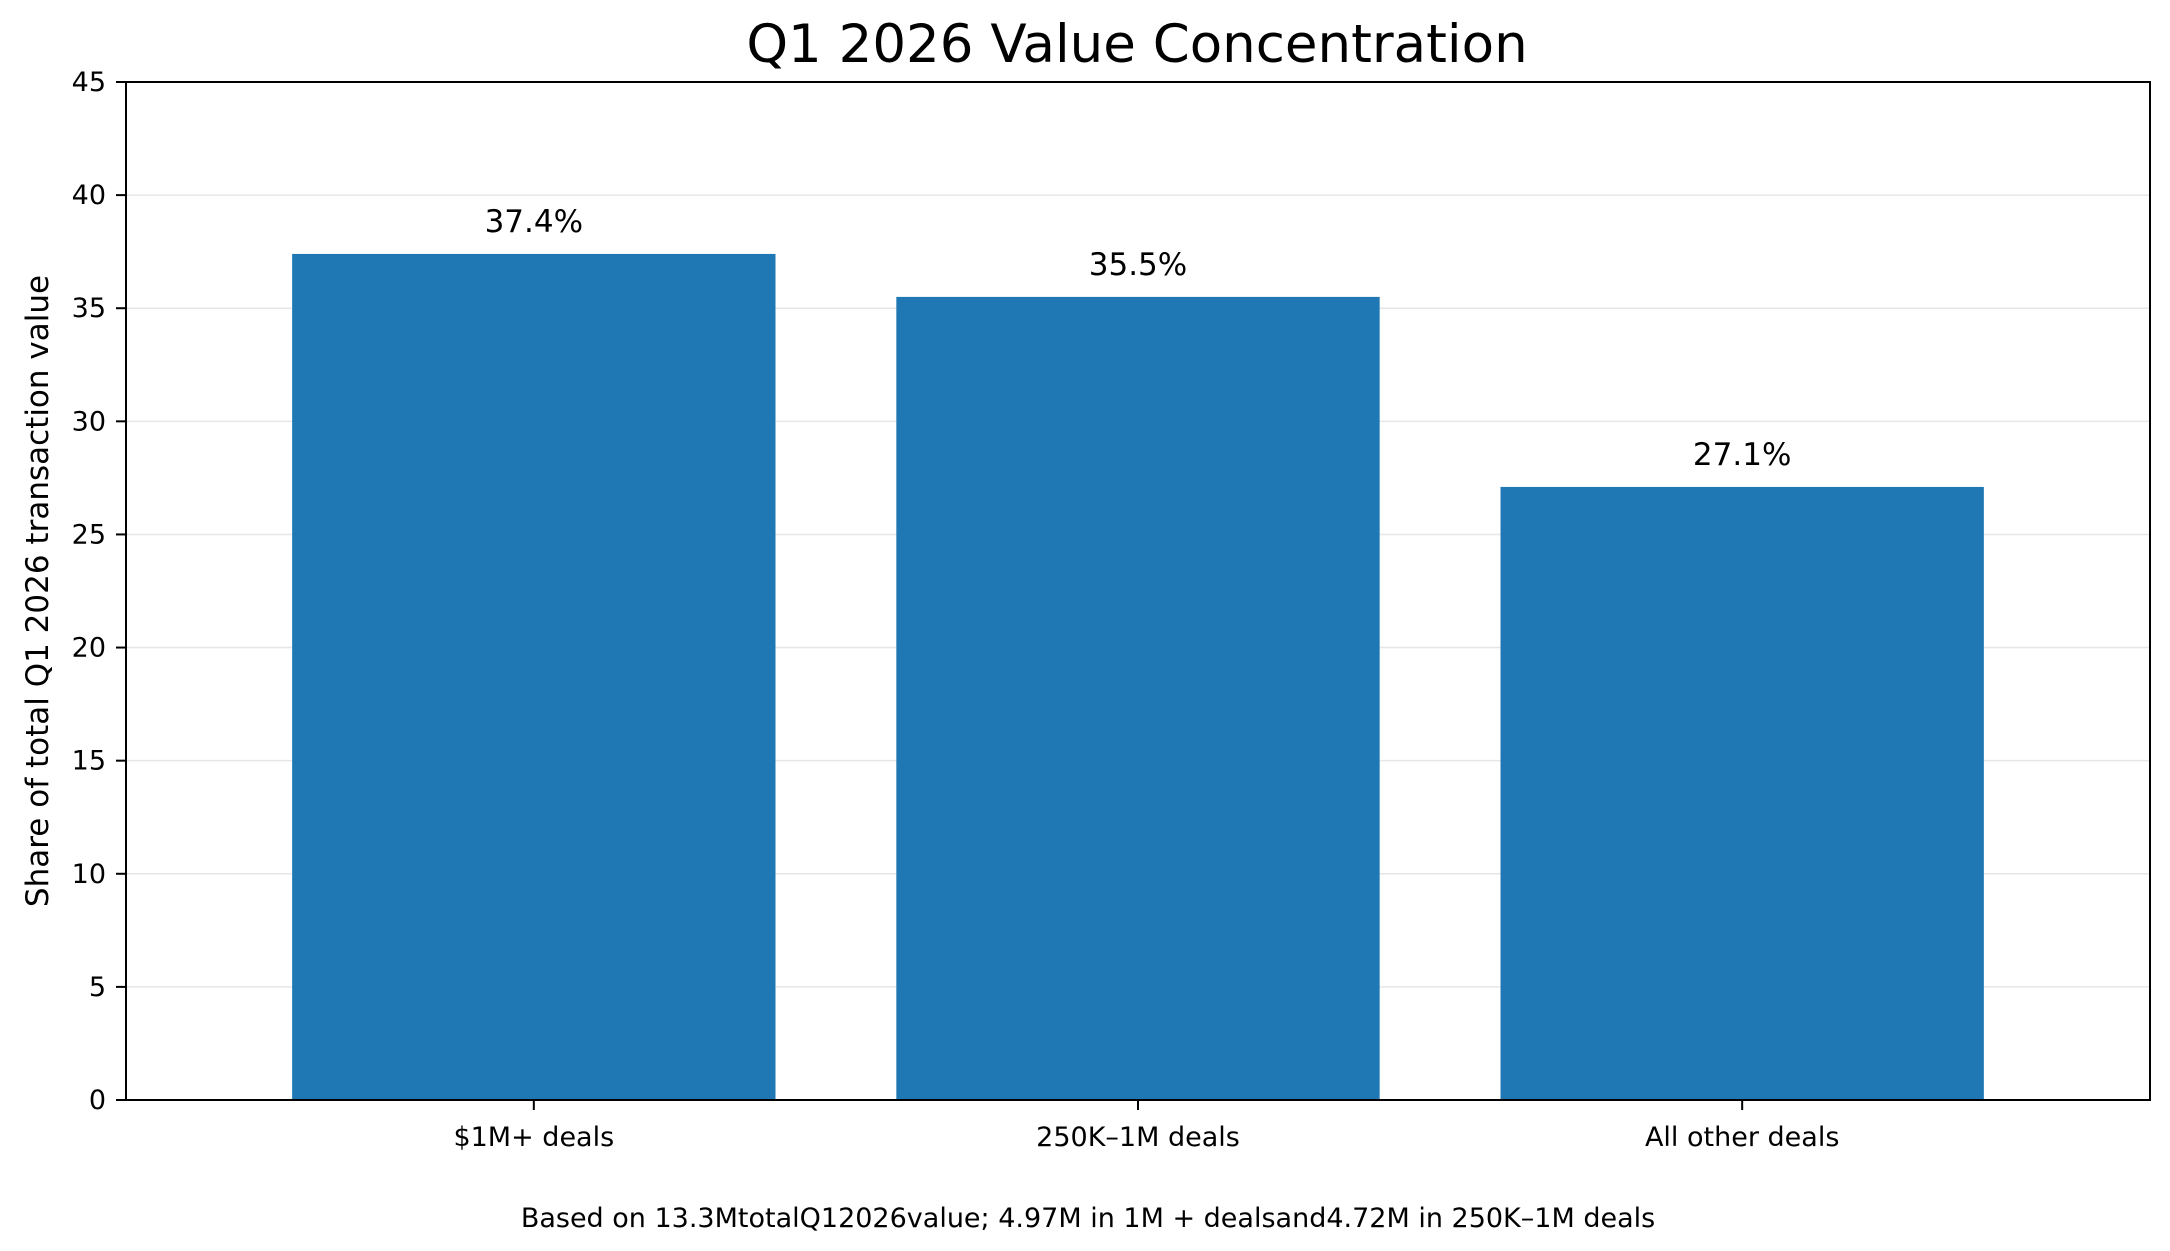 This screenshot has width=2170, height=1251. I want to click on x-axis: $1M+ deals 250K–1M deals All other deals, so click(1146, 1126).